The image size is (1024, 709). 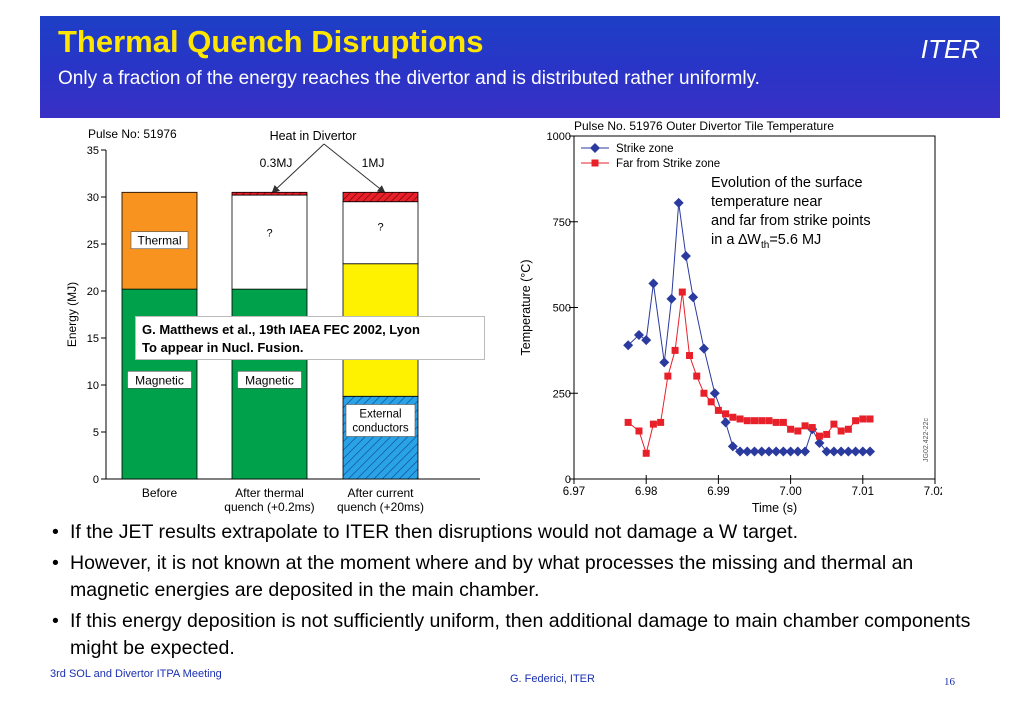 What do you see at coordinates (736, 240) in the screenshot?
I see `chart-note-pre: in a ∆W` at bounding box center [736, 240].